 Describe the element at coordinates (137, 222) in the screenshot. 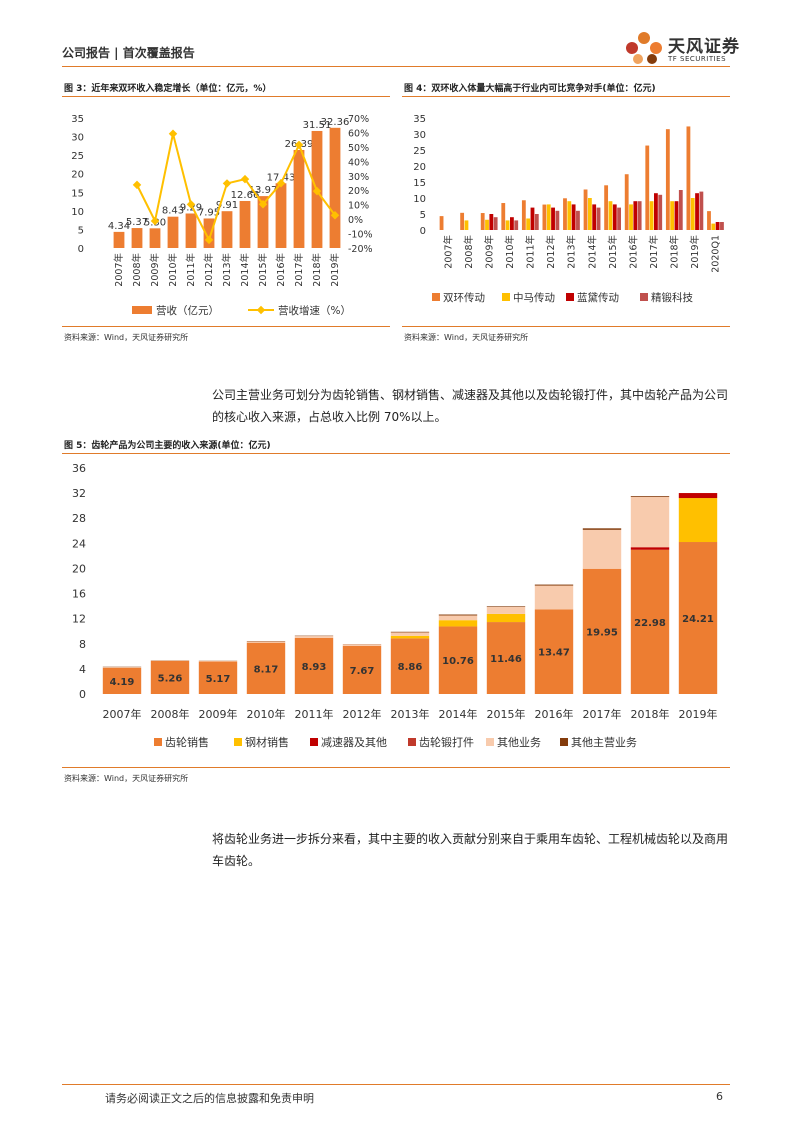

I see `revenue-data-label: 5.37` at that location.